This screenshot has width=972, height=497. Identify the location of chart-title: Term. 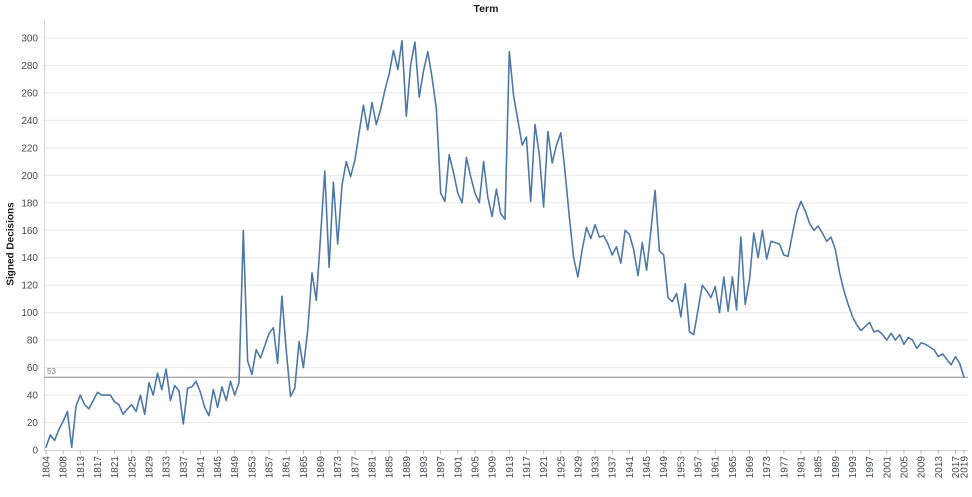
(486, 9).